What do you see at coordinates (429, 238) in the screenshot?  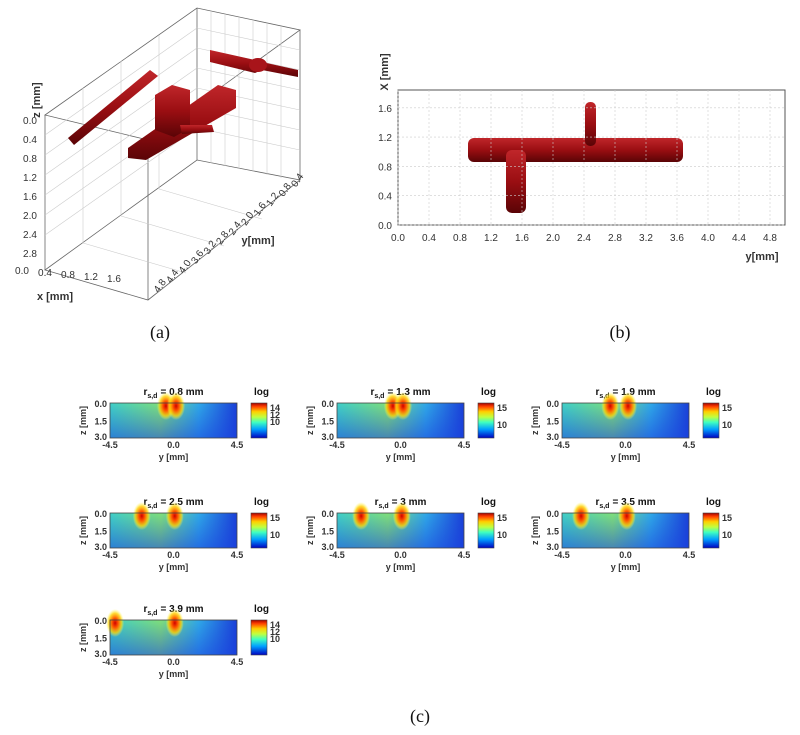 I see `horizontal-tick-label: 0.4` at bounding box center [429, 238].